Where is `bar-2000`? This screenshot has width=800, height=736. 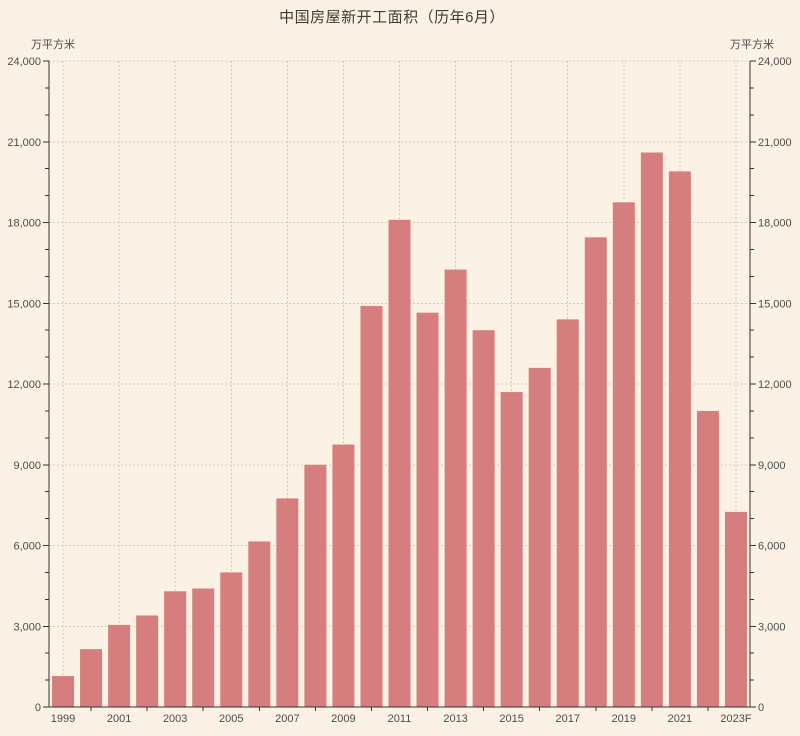
bar-2000 is located at coordinates (91, 678).